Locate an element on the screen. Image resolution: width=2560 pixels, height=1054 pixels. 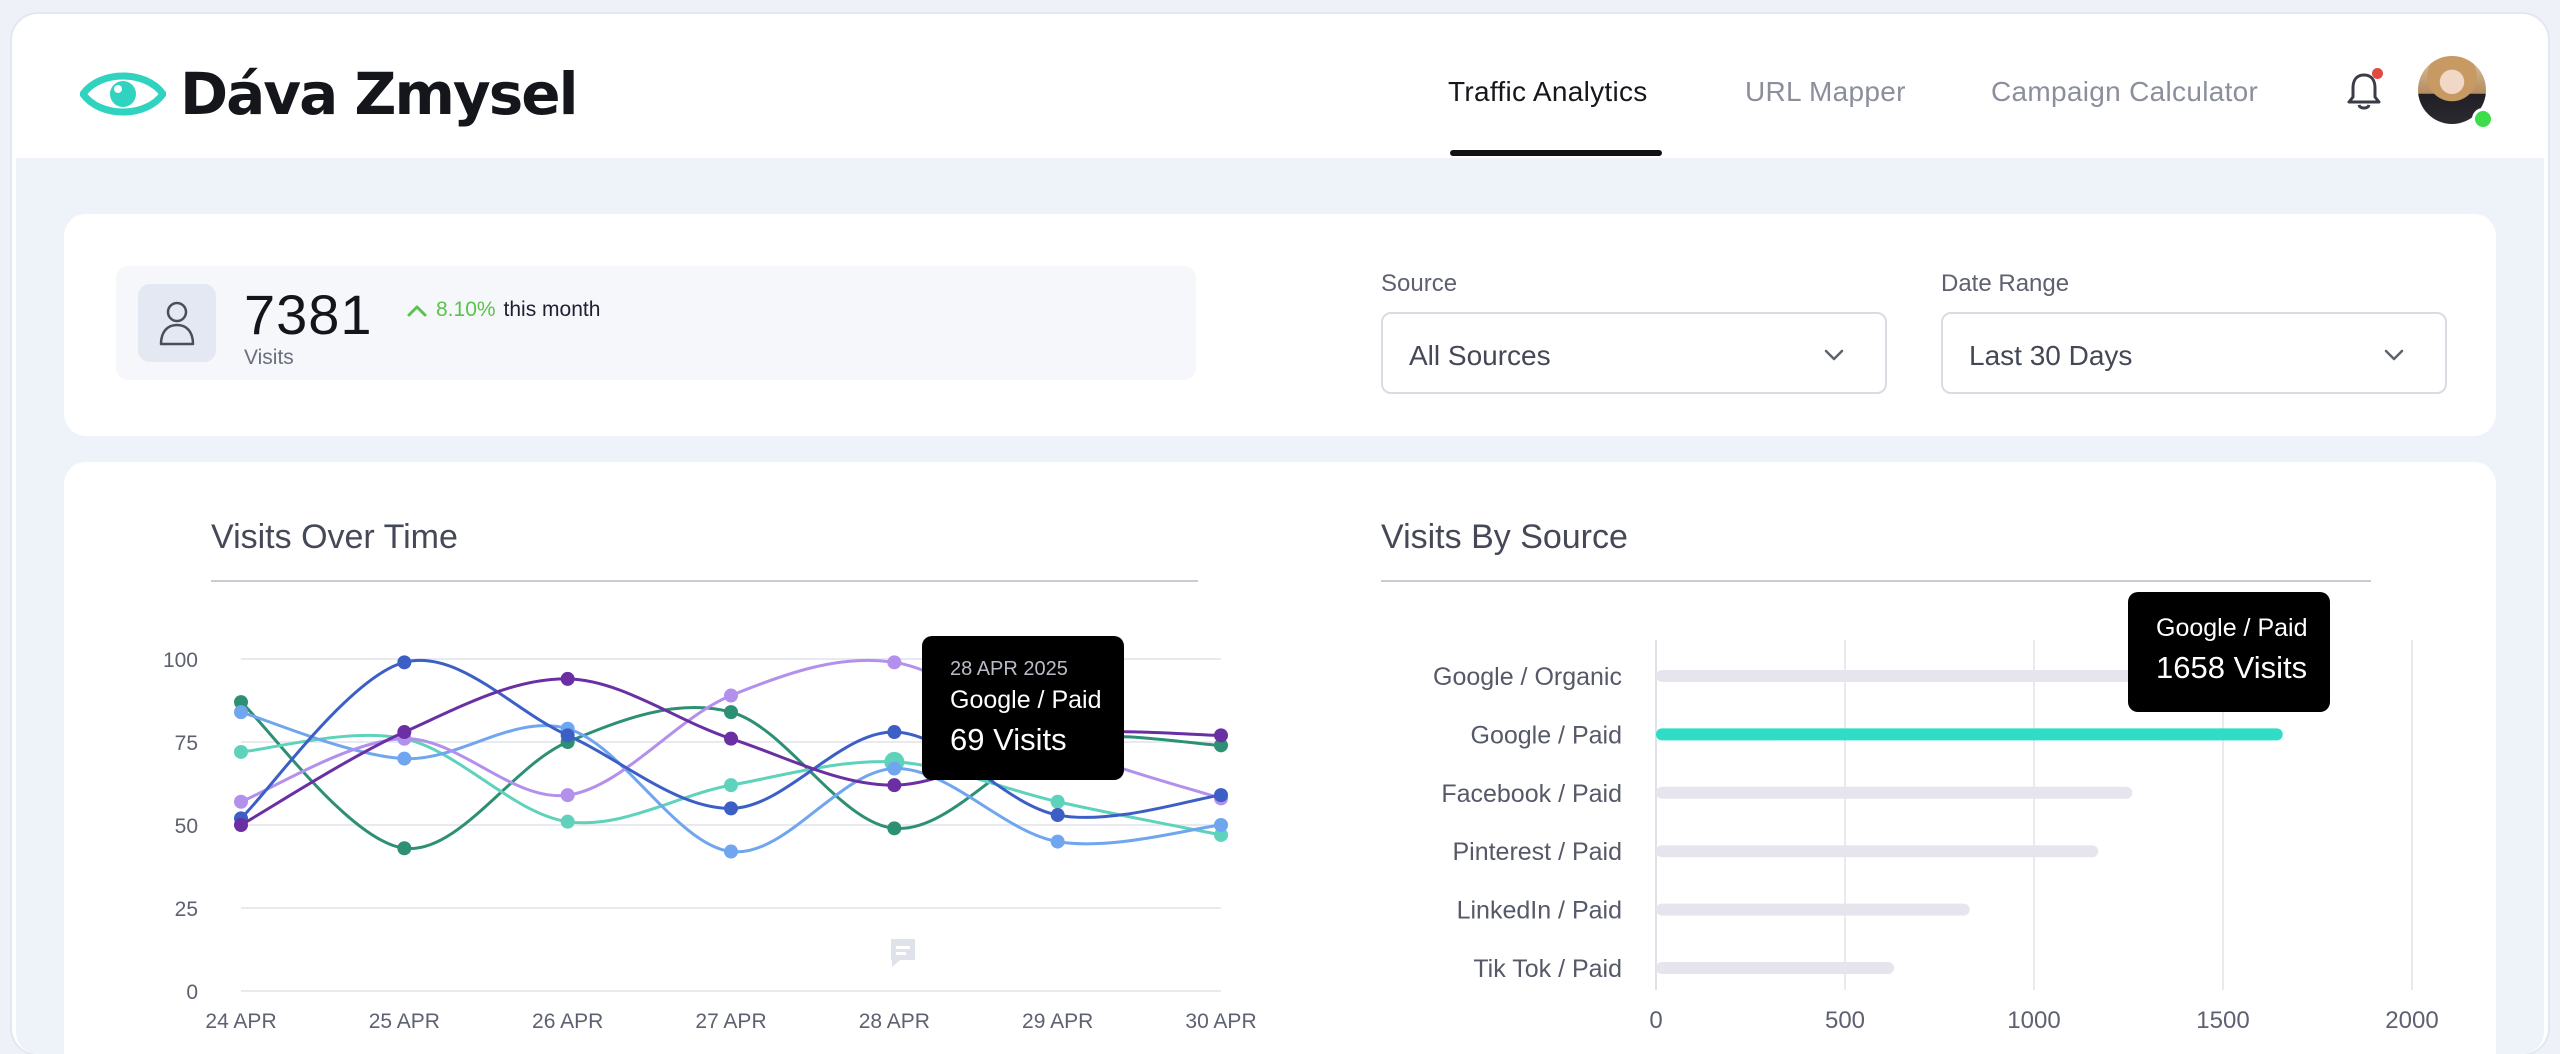
bar-chart-tooltip: Google / Paid 1658 Visits is located at coordinates (2229, 652).